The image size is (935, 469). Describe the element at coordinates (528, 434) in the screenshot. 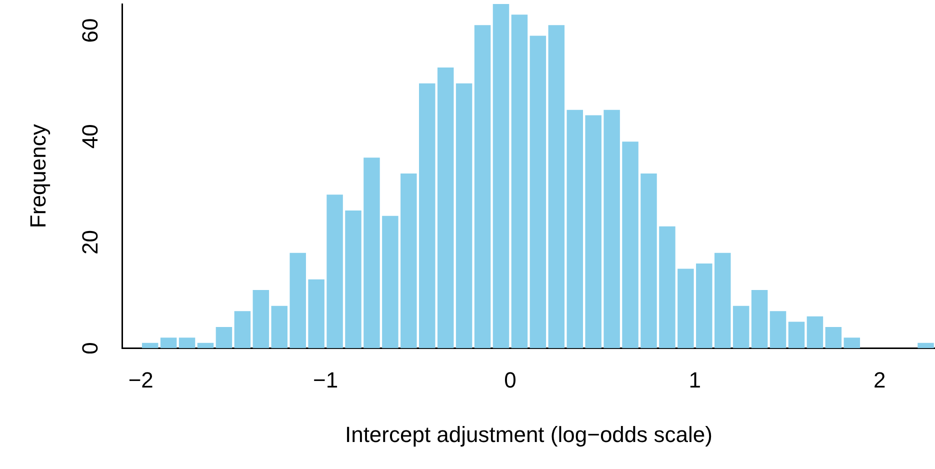

I see `x-axis-title: Intercept adjustment (log−odds scale)` at that location.